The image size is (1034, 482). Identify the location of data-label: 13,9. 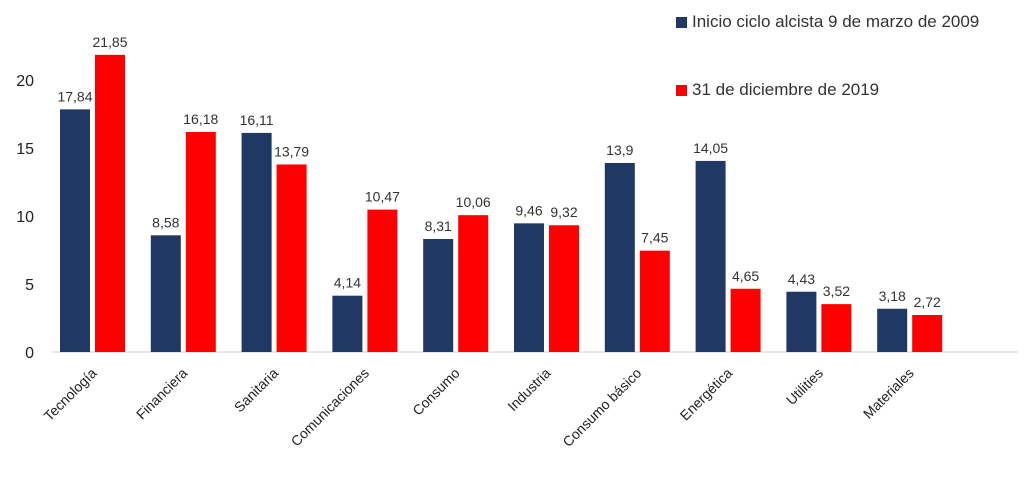
(619, 150).